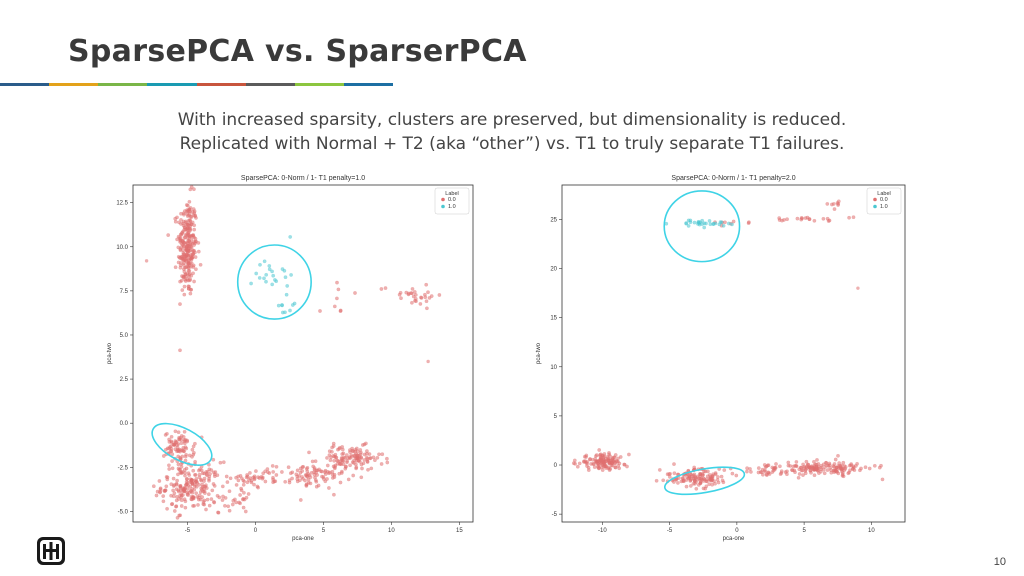 The width and height of the screenshot is (1024, 576). Describe the element at coordinates (124, 336) in the screenshot. I see `y-tick-label: 5.0` at that location.